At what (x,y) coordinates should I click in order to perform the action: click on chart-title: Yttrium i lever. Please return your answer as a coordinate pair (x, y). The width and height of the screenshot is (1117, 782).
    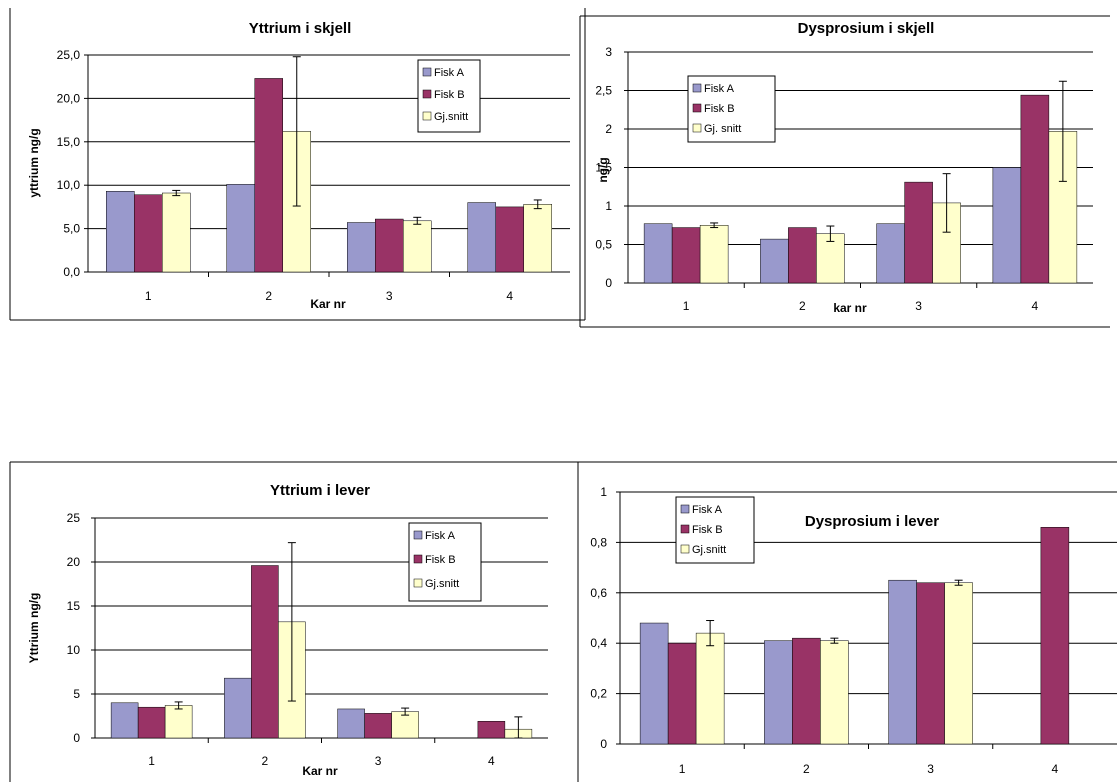
    Looking at the image, I should click on (320, 490).